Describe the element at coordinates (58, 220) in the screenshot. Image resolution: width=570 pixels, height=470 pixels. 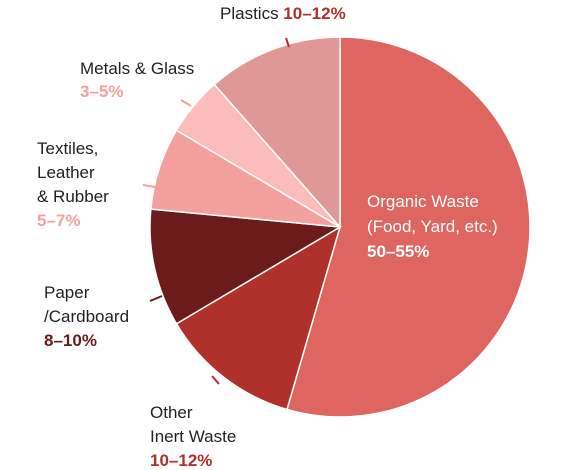
I see `slice-range: 5–7%` at that location.